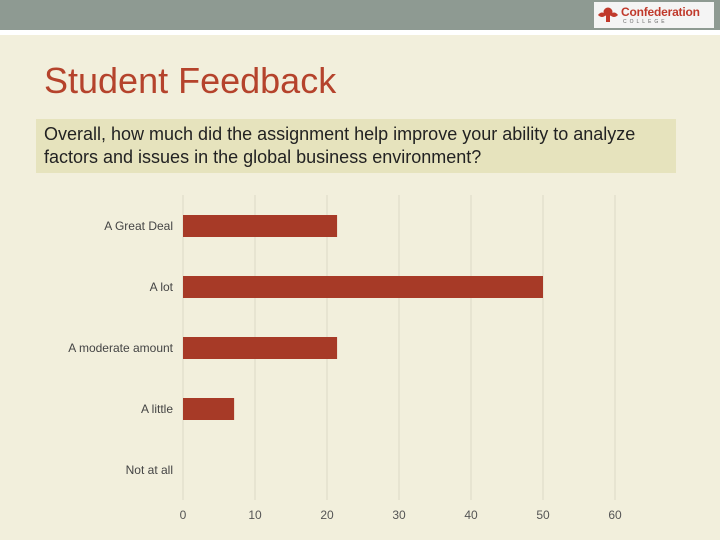  What do you see at coordinates (471, 515) in the screenshot?
I see `x-tick-label: 40` at bounding box center [471, 515].